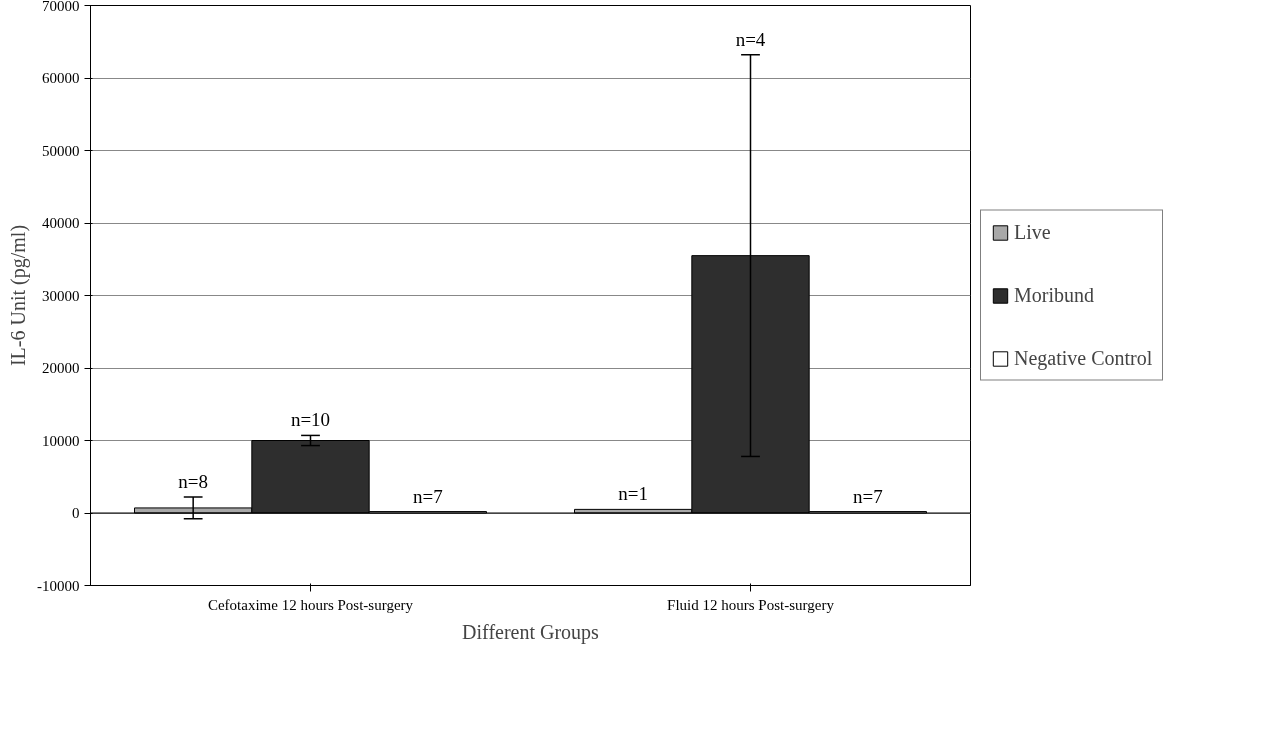  Describe the element at coordinates (61, 150) in the screenshot. I see `y-tick-label: 50000` at that location.